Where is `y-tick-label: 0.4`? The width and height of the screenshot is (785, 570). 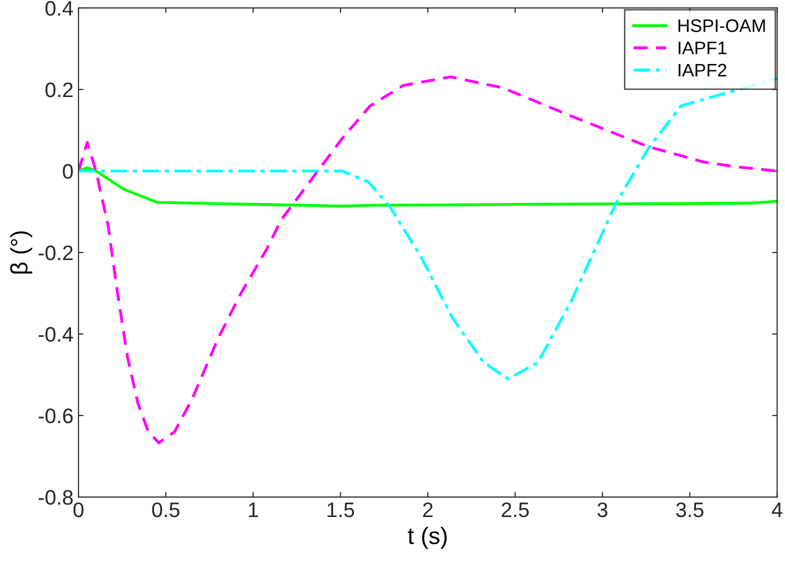
y-tick-label: 0.4 is located at coordinates (59, 8).